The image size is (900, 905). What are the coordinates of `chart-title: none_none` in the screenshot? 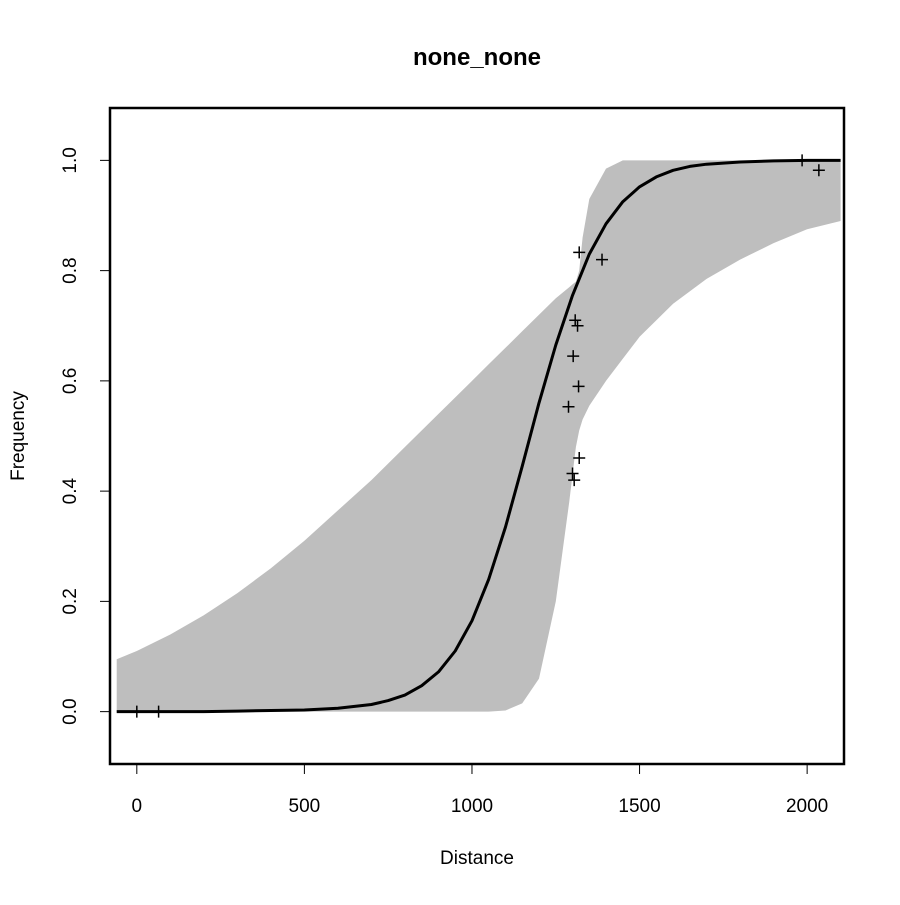 It's located at (477, 57).